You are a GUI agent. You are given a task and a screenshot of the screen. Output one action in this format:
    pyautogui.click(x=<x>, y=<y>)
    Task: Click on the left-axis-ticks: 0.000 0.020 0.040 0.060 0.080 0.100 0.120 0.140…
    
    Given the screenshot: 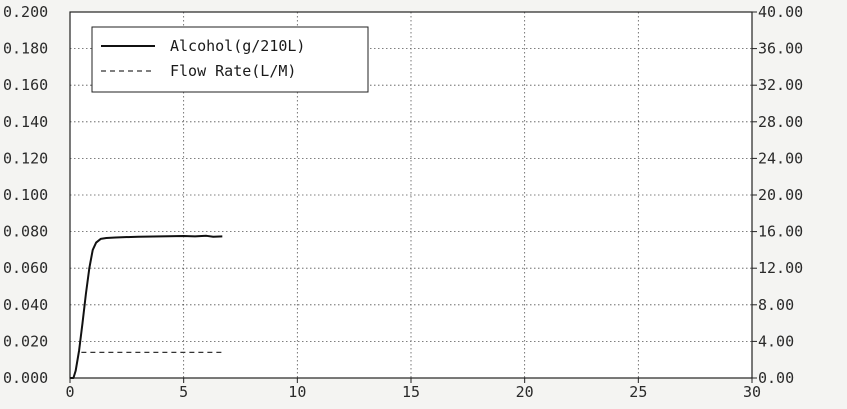 What is the action you would take?
    pyautogui.click(x=25, y=195)
    